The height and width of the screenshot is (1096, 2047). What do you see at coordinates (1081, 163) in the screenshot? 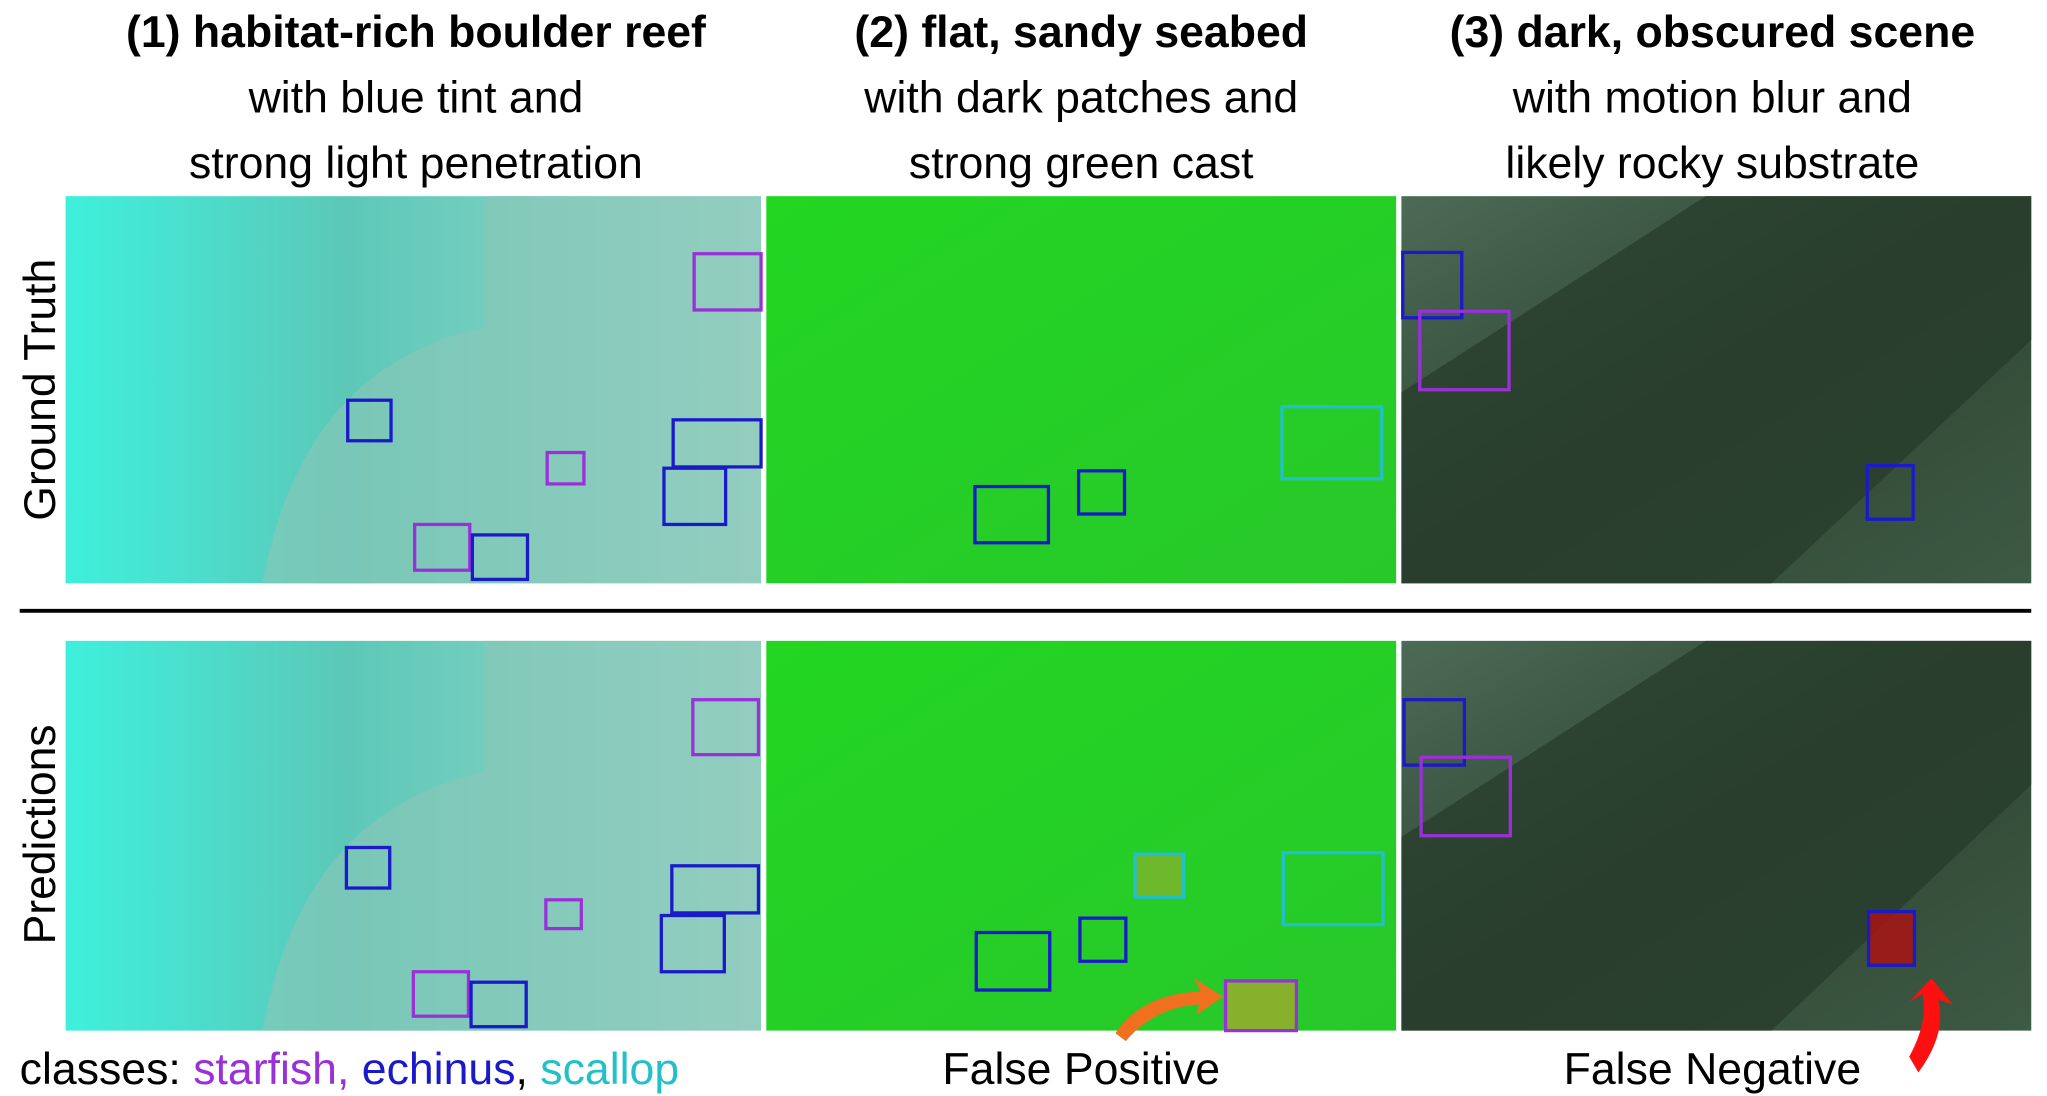
I see `col-line: strong green cast` at bounding box center [1081, 163].